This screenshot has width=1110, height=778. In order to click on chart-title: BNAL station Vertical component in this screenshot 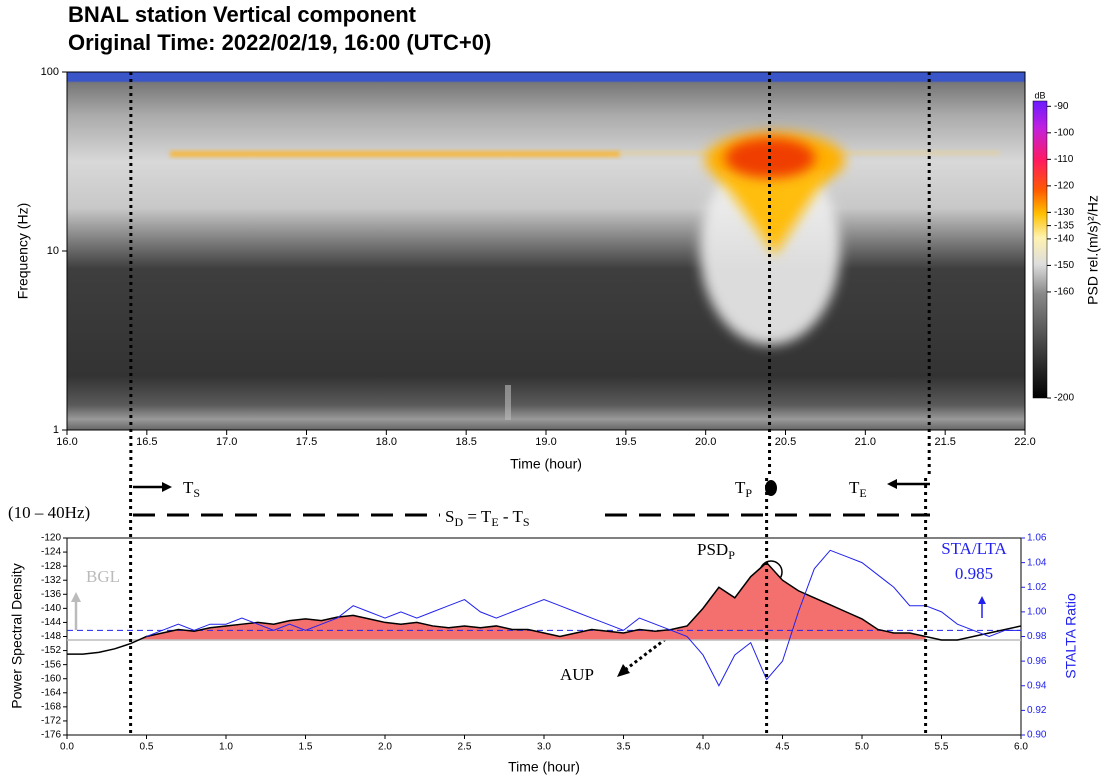, I will do `click(242, 14)`.